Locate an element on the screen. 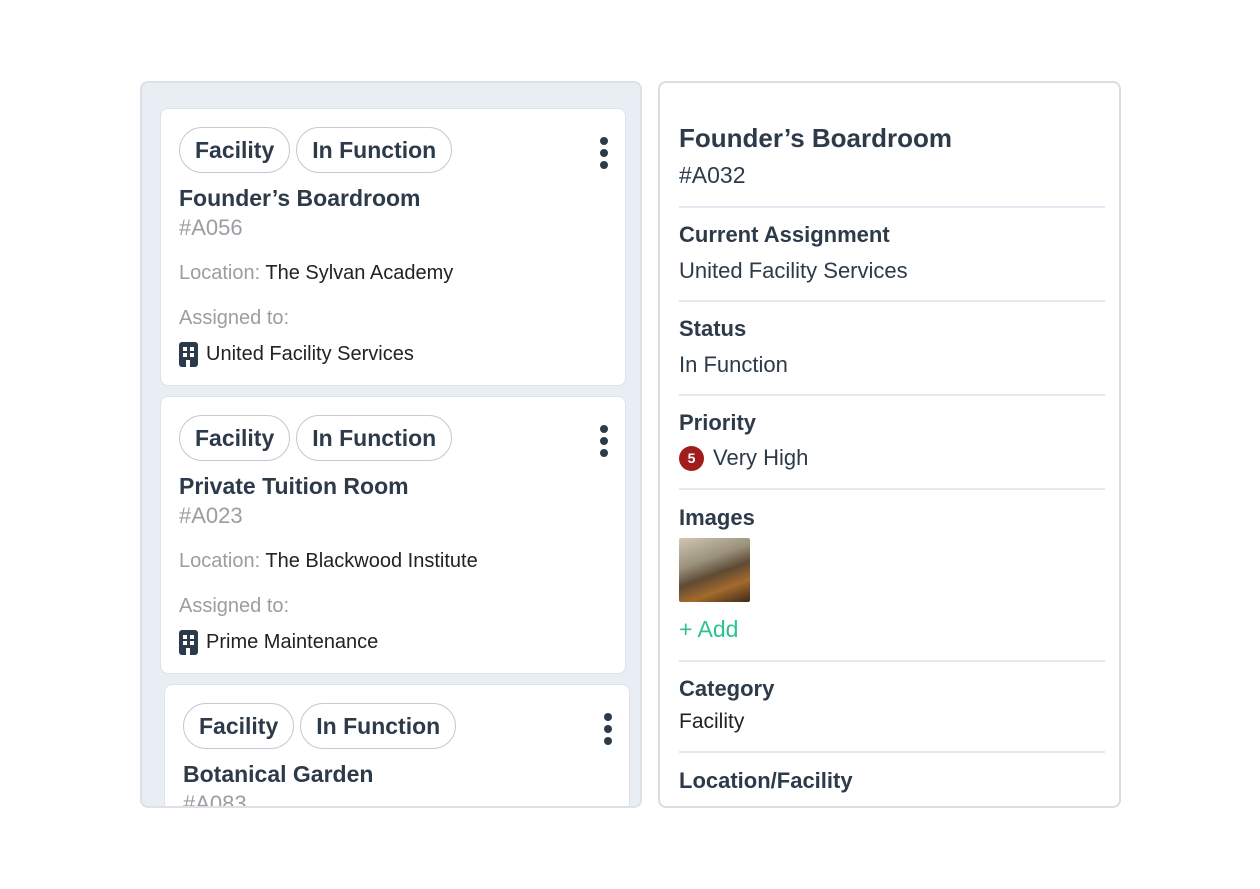  priority-value: 5 Very High is located at coordinates (743, 458).